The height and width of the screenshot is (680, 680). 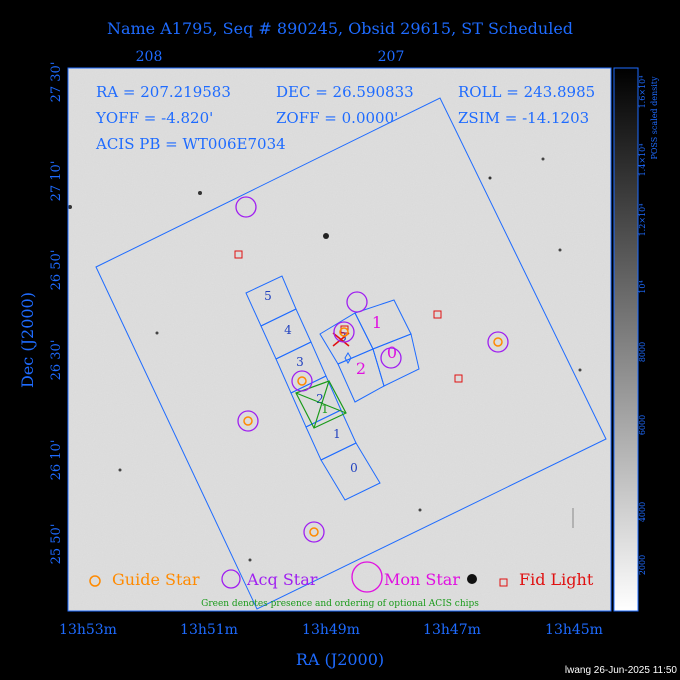 What do you see at coordinates (56, 181) in the screenshot?
I see `left-tick-1: 27 10'` at bounding box center [56, 181].